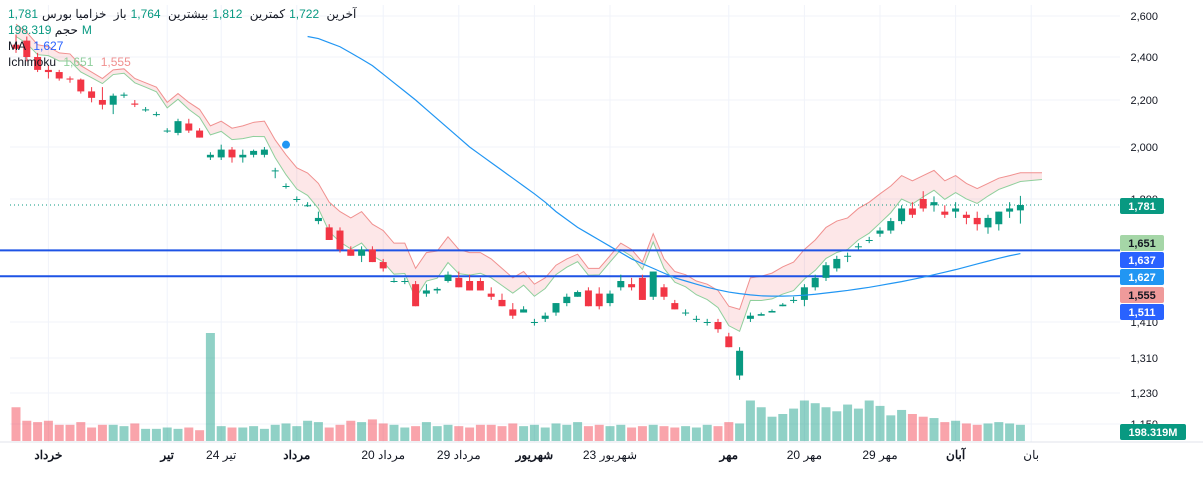  What do you see at coordinates (1142, 296) in the screenshot?
I see `price-badge-label: 1,555` at bounding box center [1142, 296].